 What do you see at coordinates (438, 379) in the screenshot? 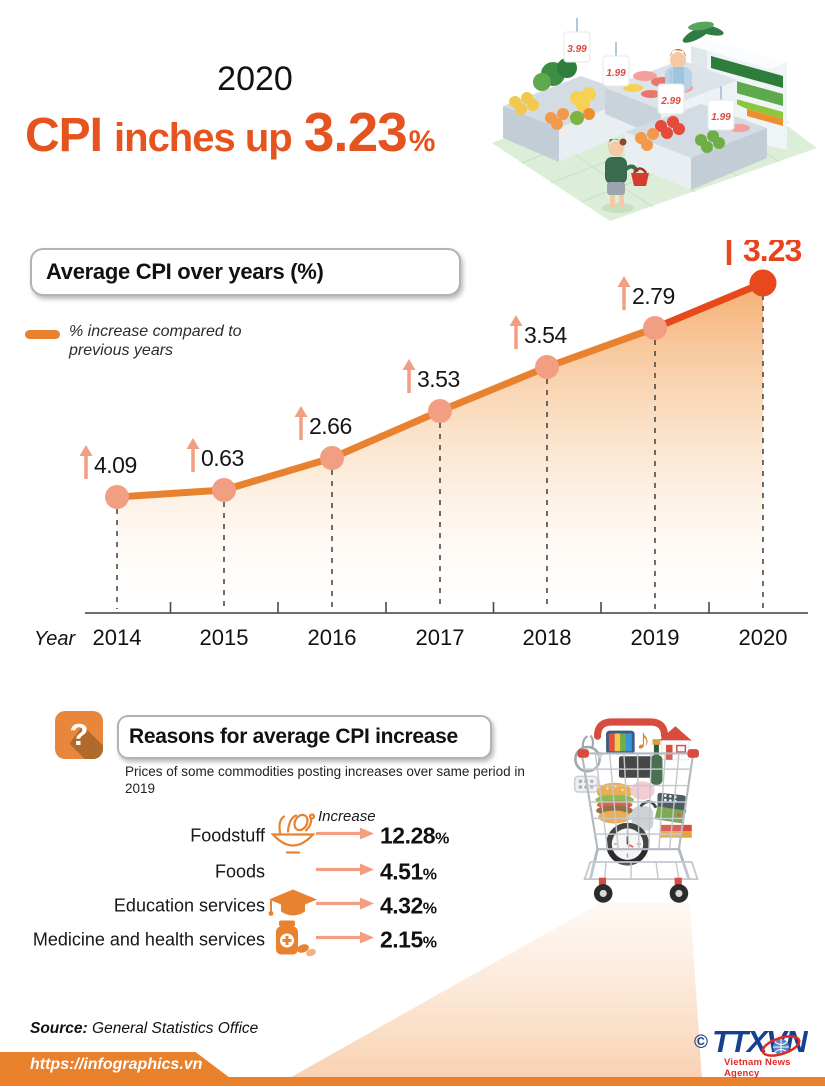
I see `svg-text: 3.53` at bounding box center [438, 379].